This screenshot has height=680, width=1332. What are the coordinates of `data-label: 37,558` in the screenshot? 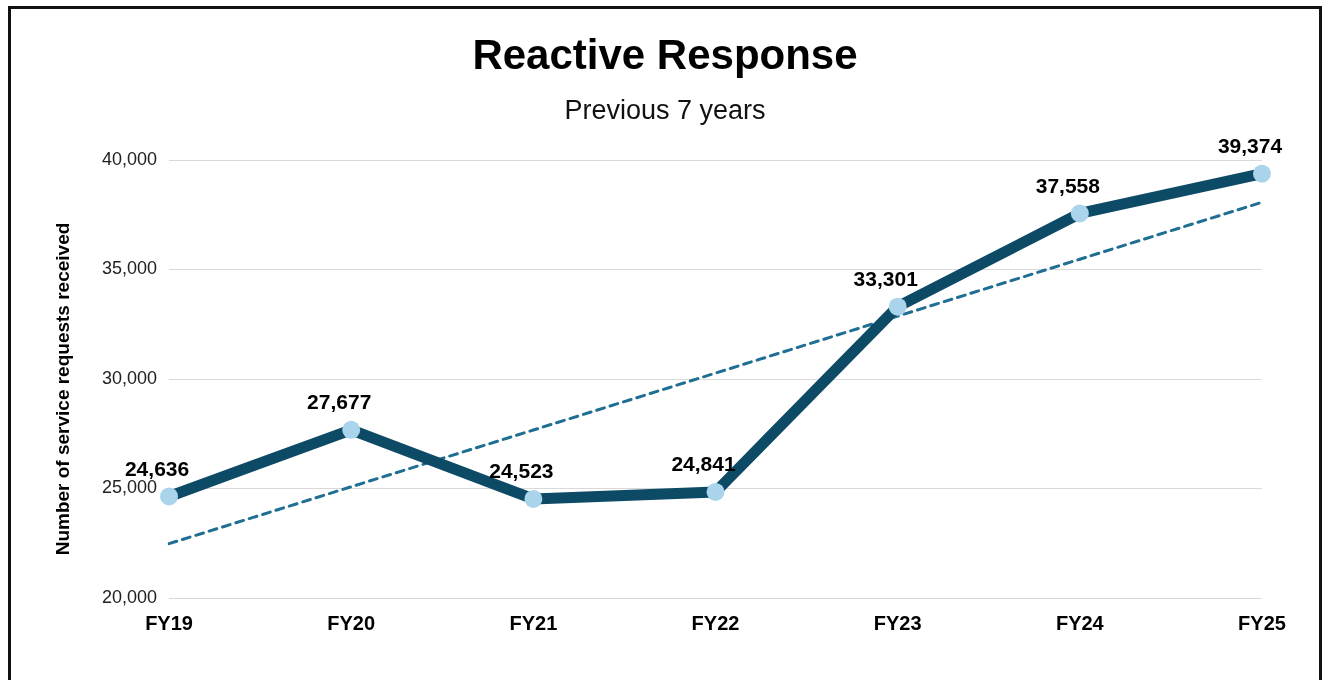 It's located at (1068, 185).